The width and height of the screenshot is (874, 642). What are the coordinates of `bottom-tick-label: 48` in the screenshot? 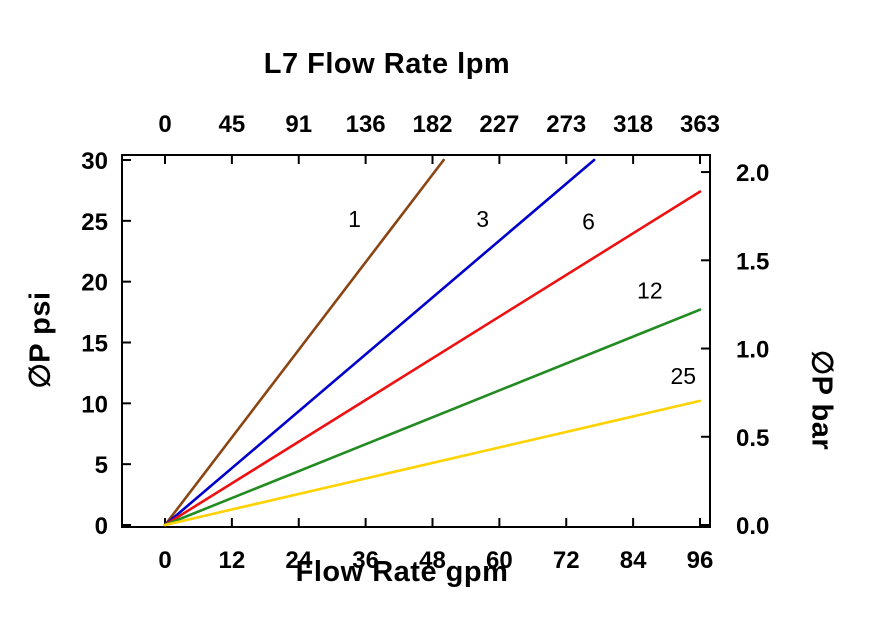 It's located at (432, 560).